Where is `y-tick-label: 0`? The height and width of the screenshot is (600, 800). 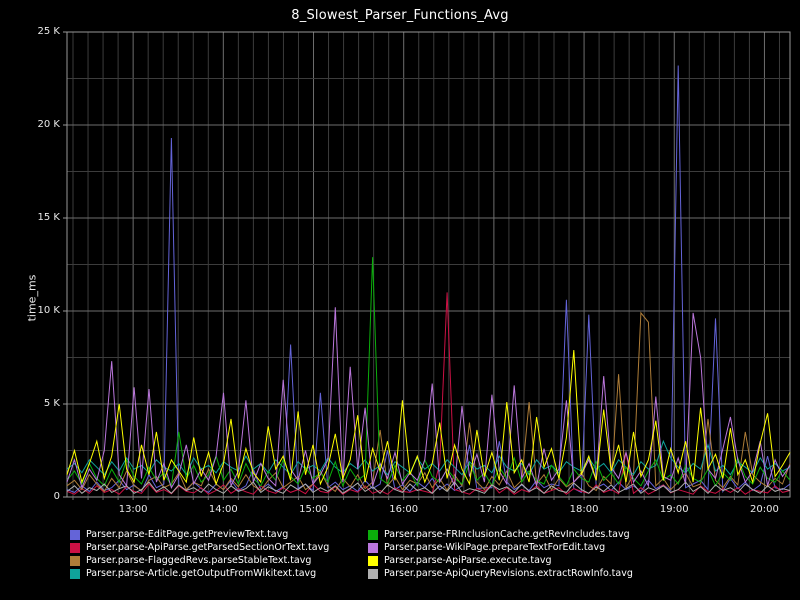 y-tick-label: 0 is located at coordinates (56, 496).